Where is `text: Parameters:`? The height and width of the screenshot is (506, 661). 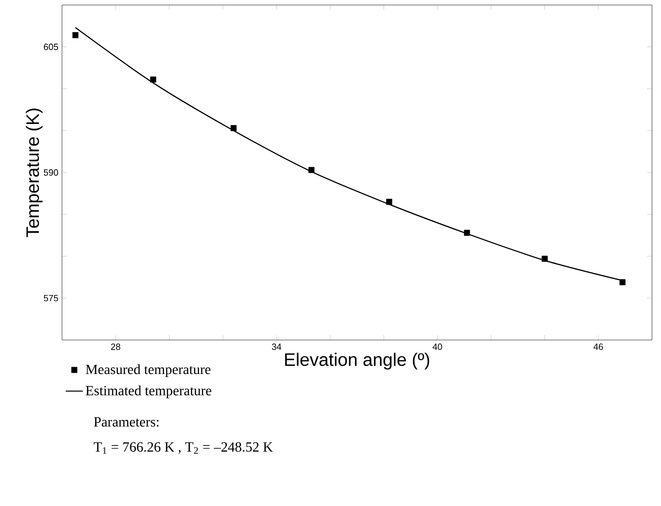
text: Parameters: is located at coordinates (126, 422).